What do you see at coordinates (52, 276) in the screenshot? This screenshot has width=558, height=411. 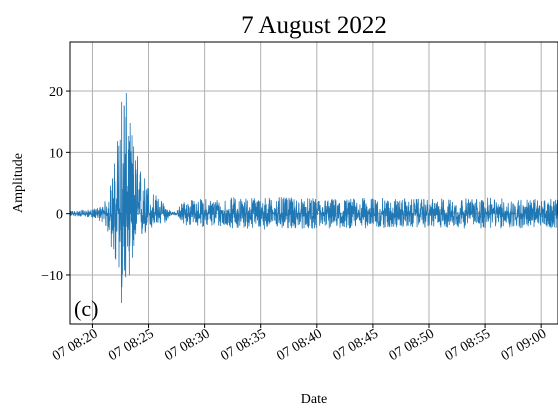 I see `y-tick-label: −10` at bounding box center [52, 276].